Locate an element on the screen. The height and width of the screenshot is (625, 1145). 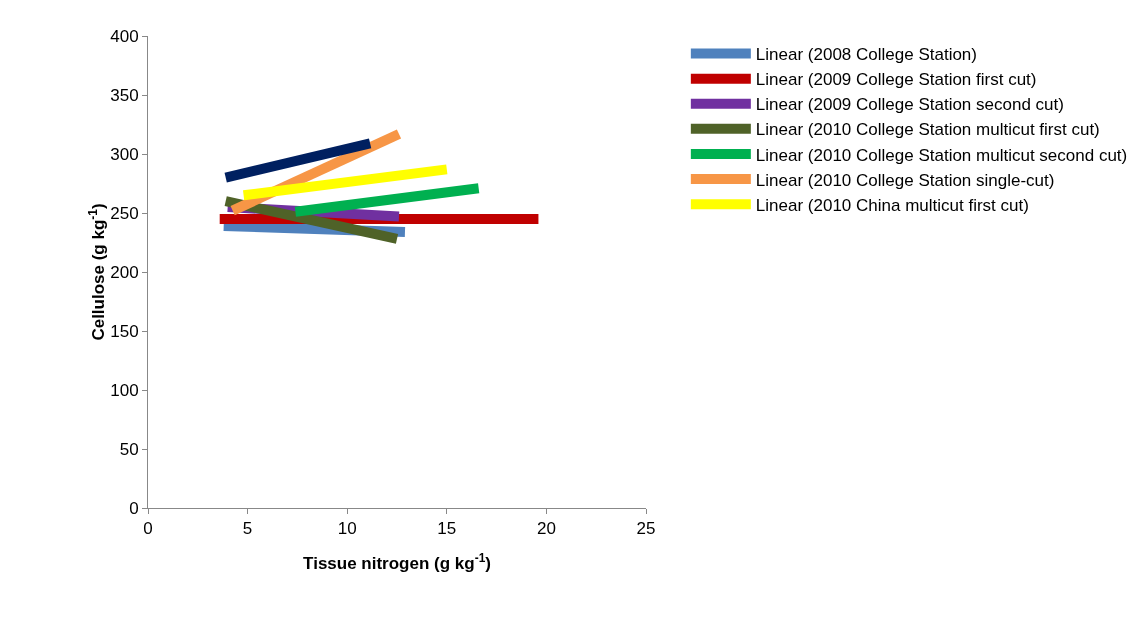
y-tick-label: 100 is located at coordinates (124, 390).